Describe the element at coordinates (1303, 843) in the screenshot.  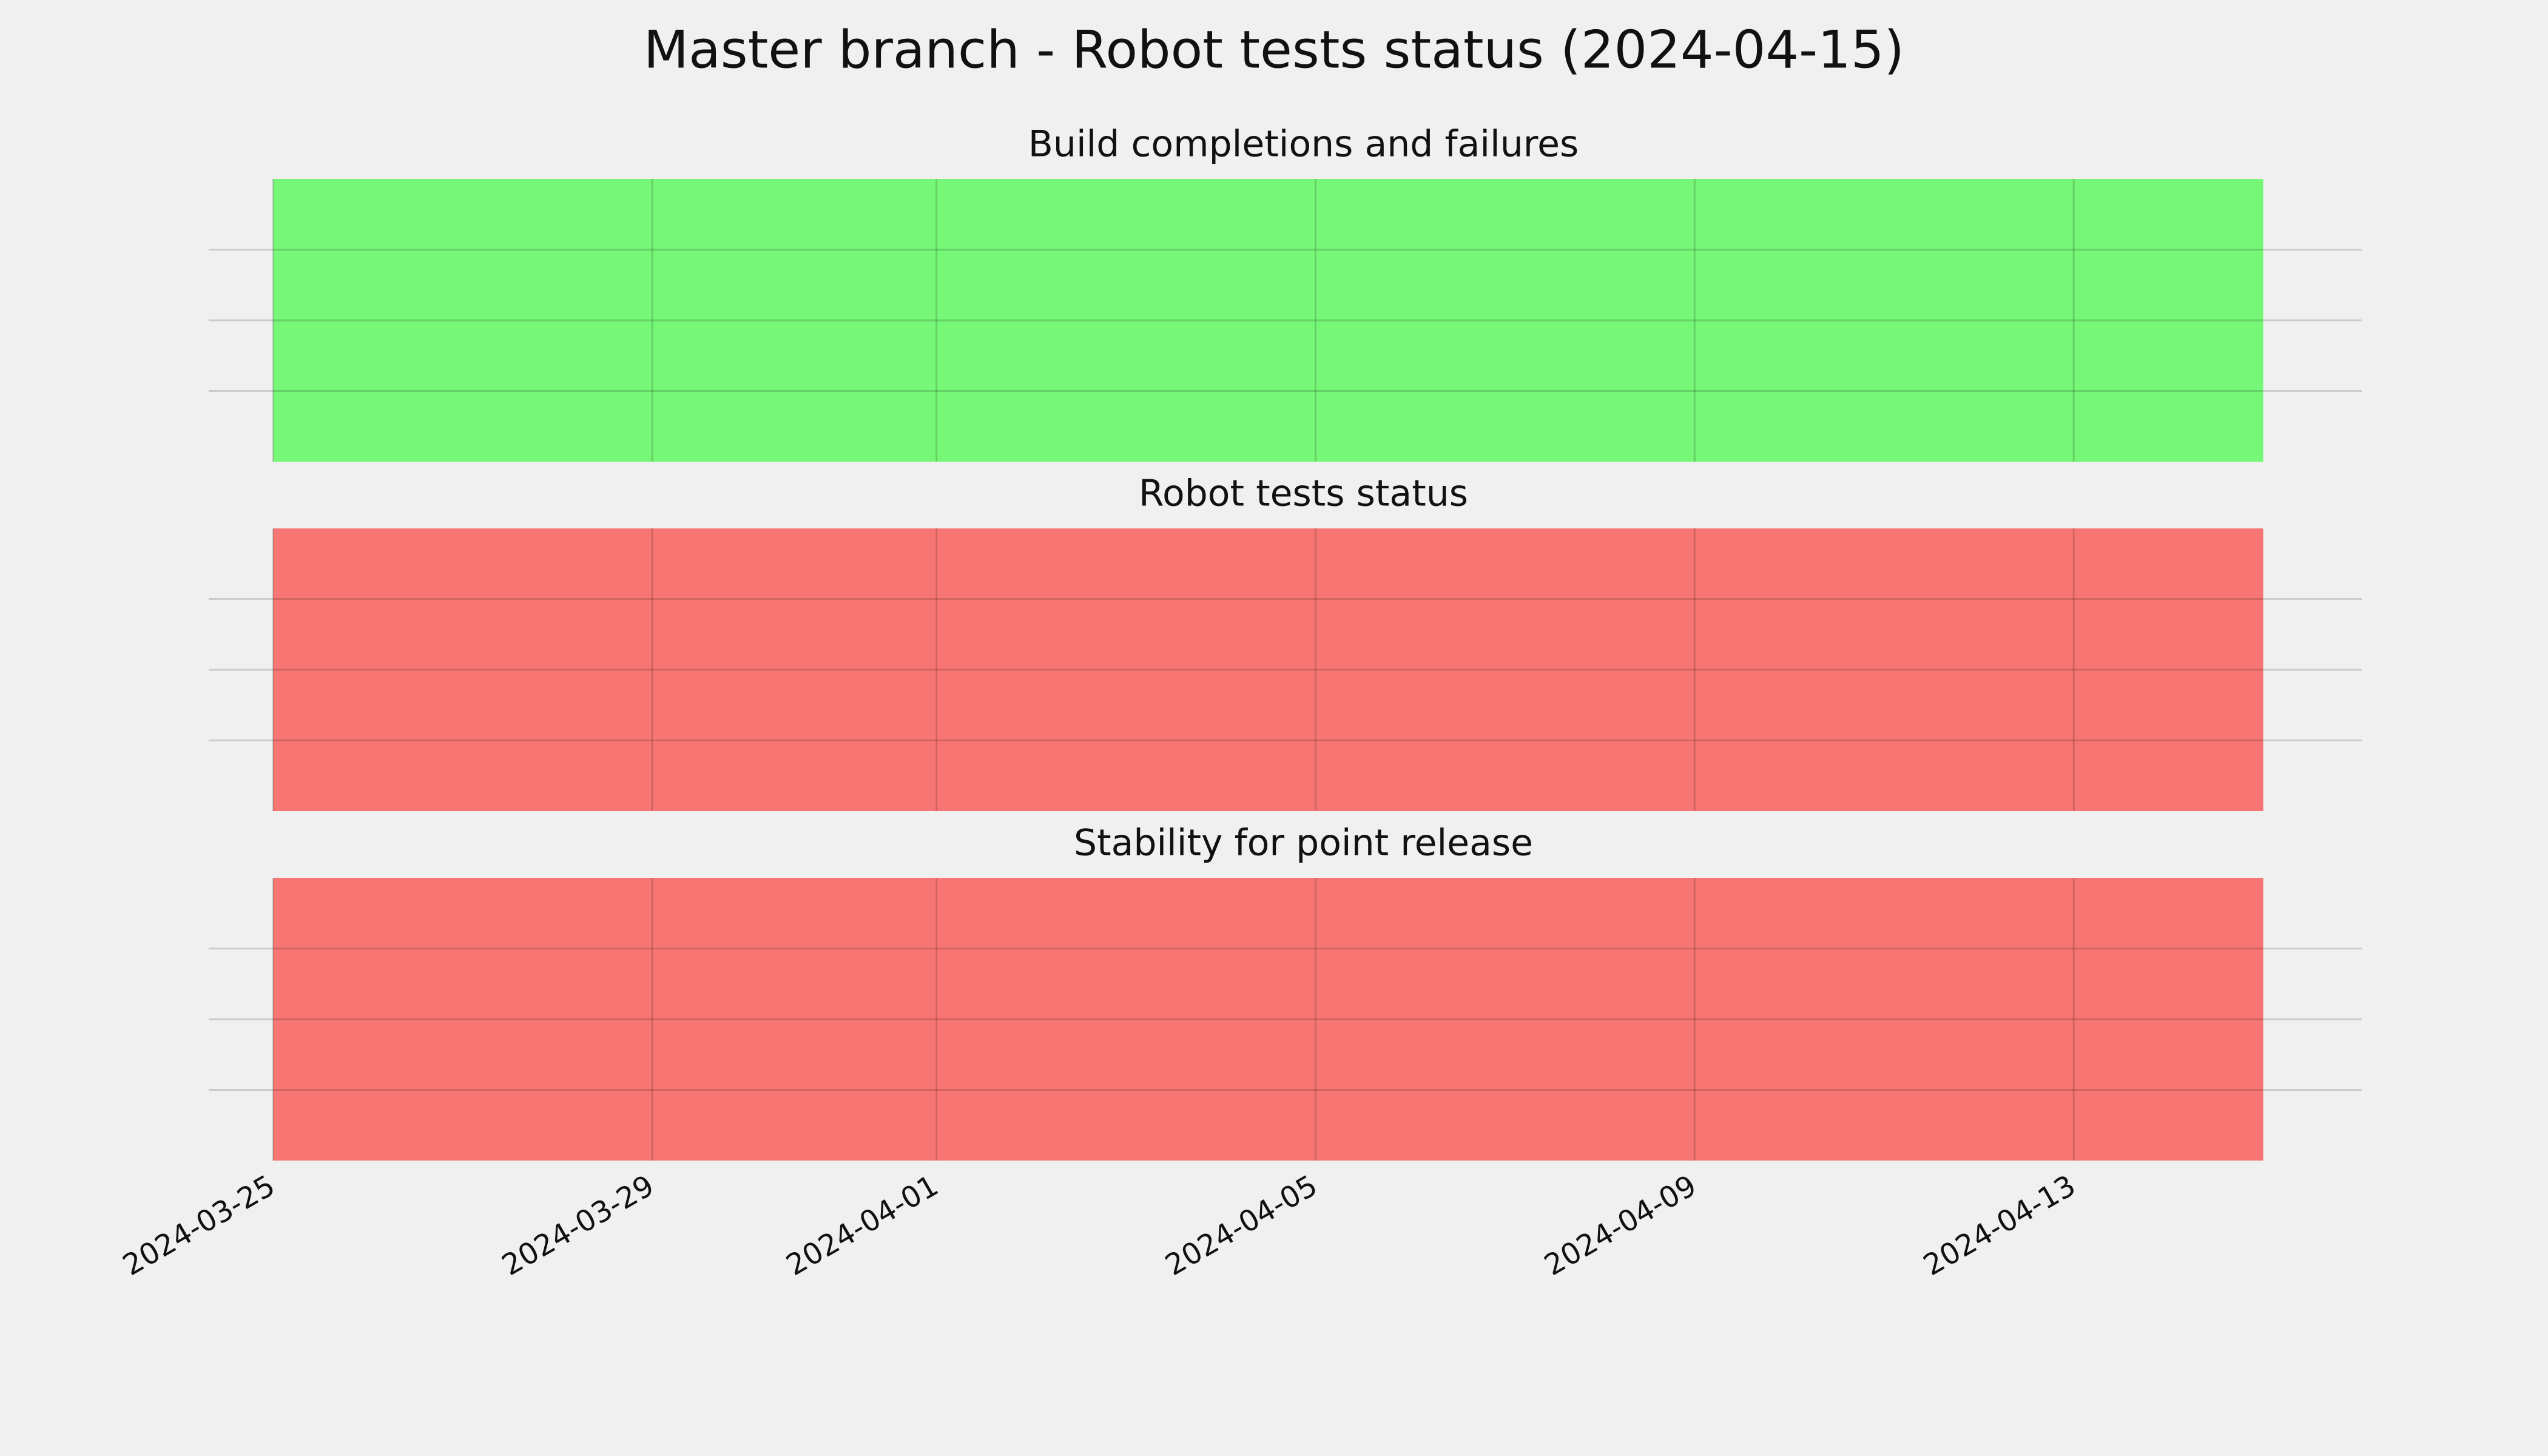
I see `panel-title: Stability for point release` at that location.